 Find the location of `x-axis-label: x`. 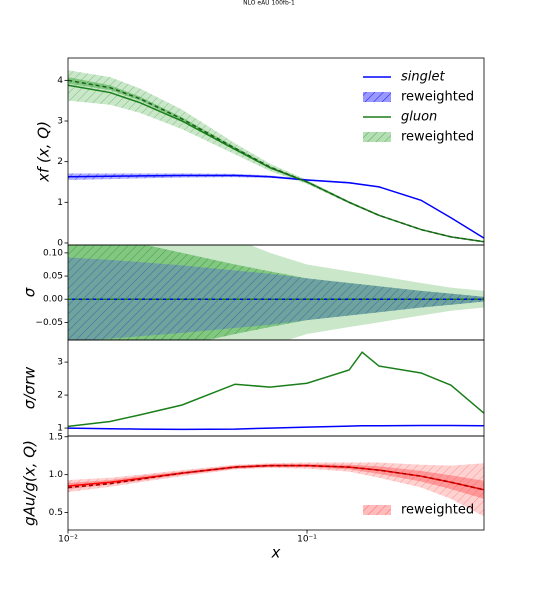

x-axis-label: x is located at coordinates (276, 553).